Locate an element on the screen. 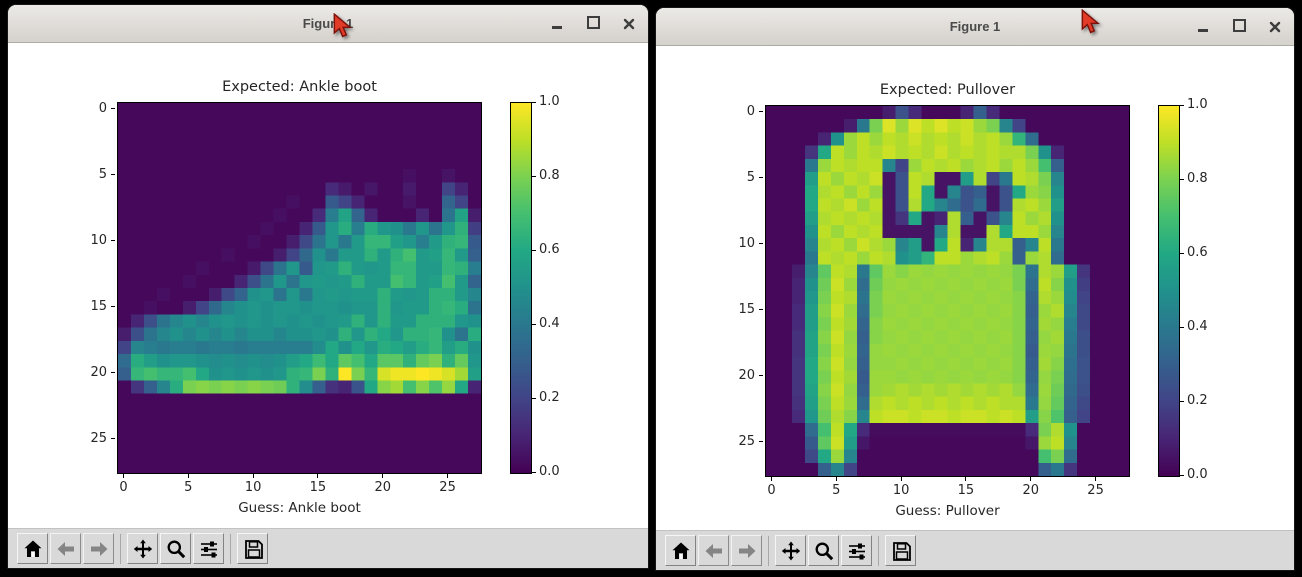 The width and height of the screenshot is (1302, 577). colorbar-tick-label: 0.4 is located at coordinates (1197, 326).